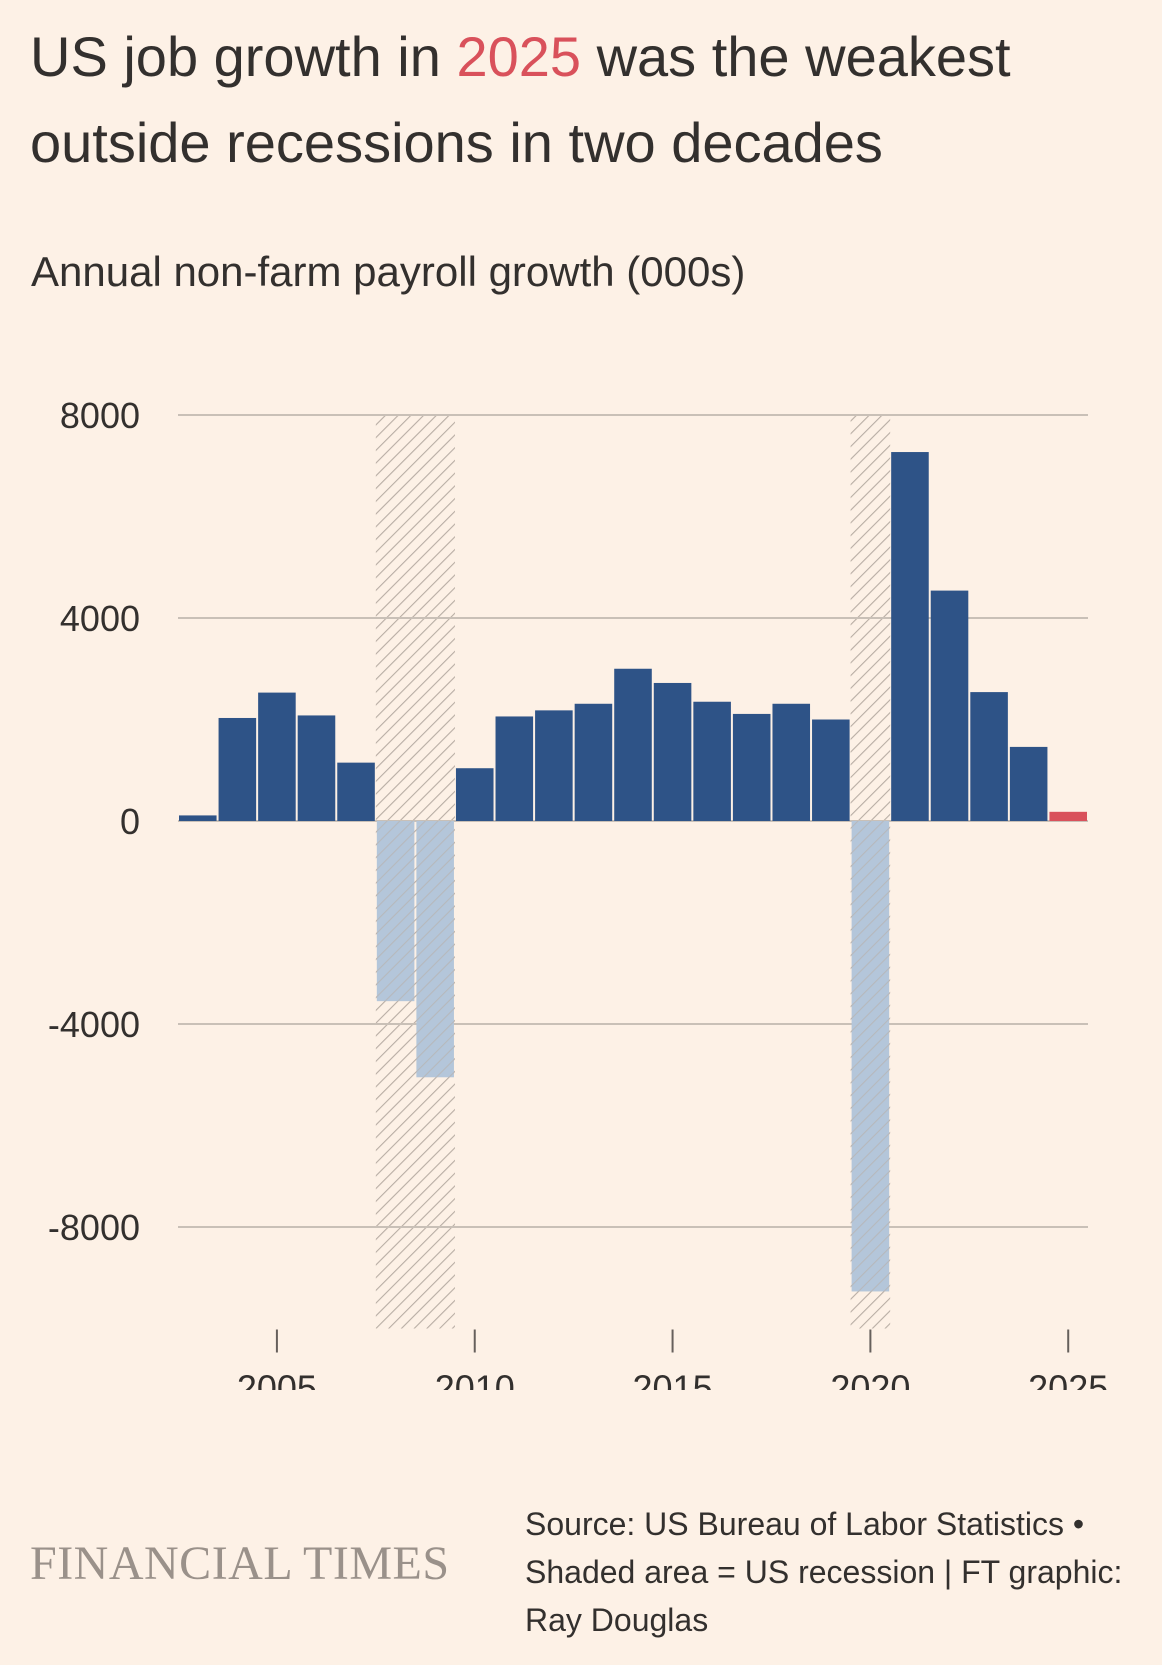  I want to click on x-tick-label: 2025, so click(1068, 1379).